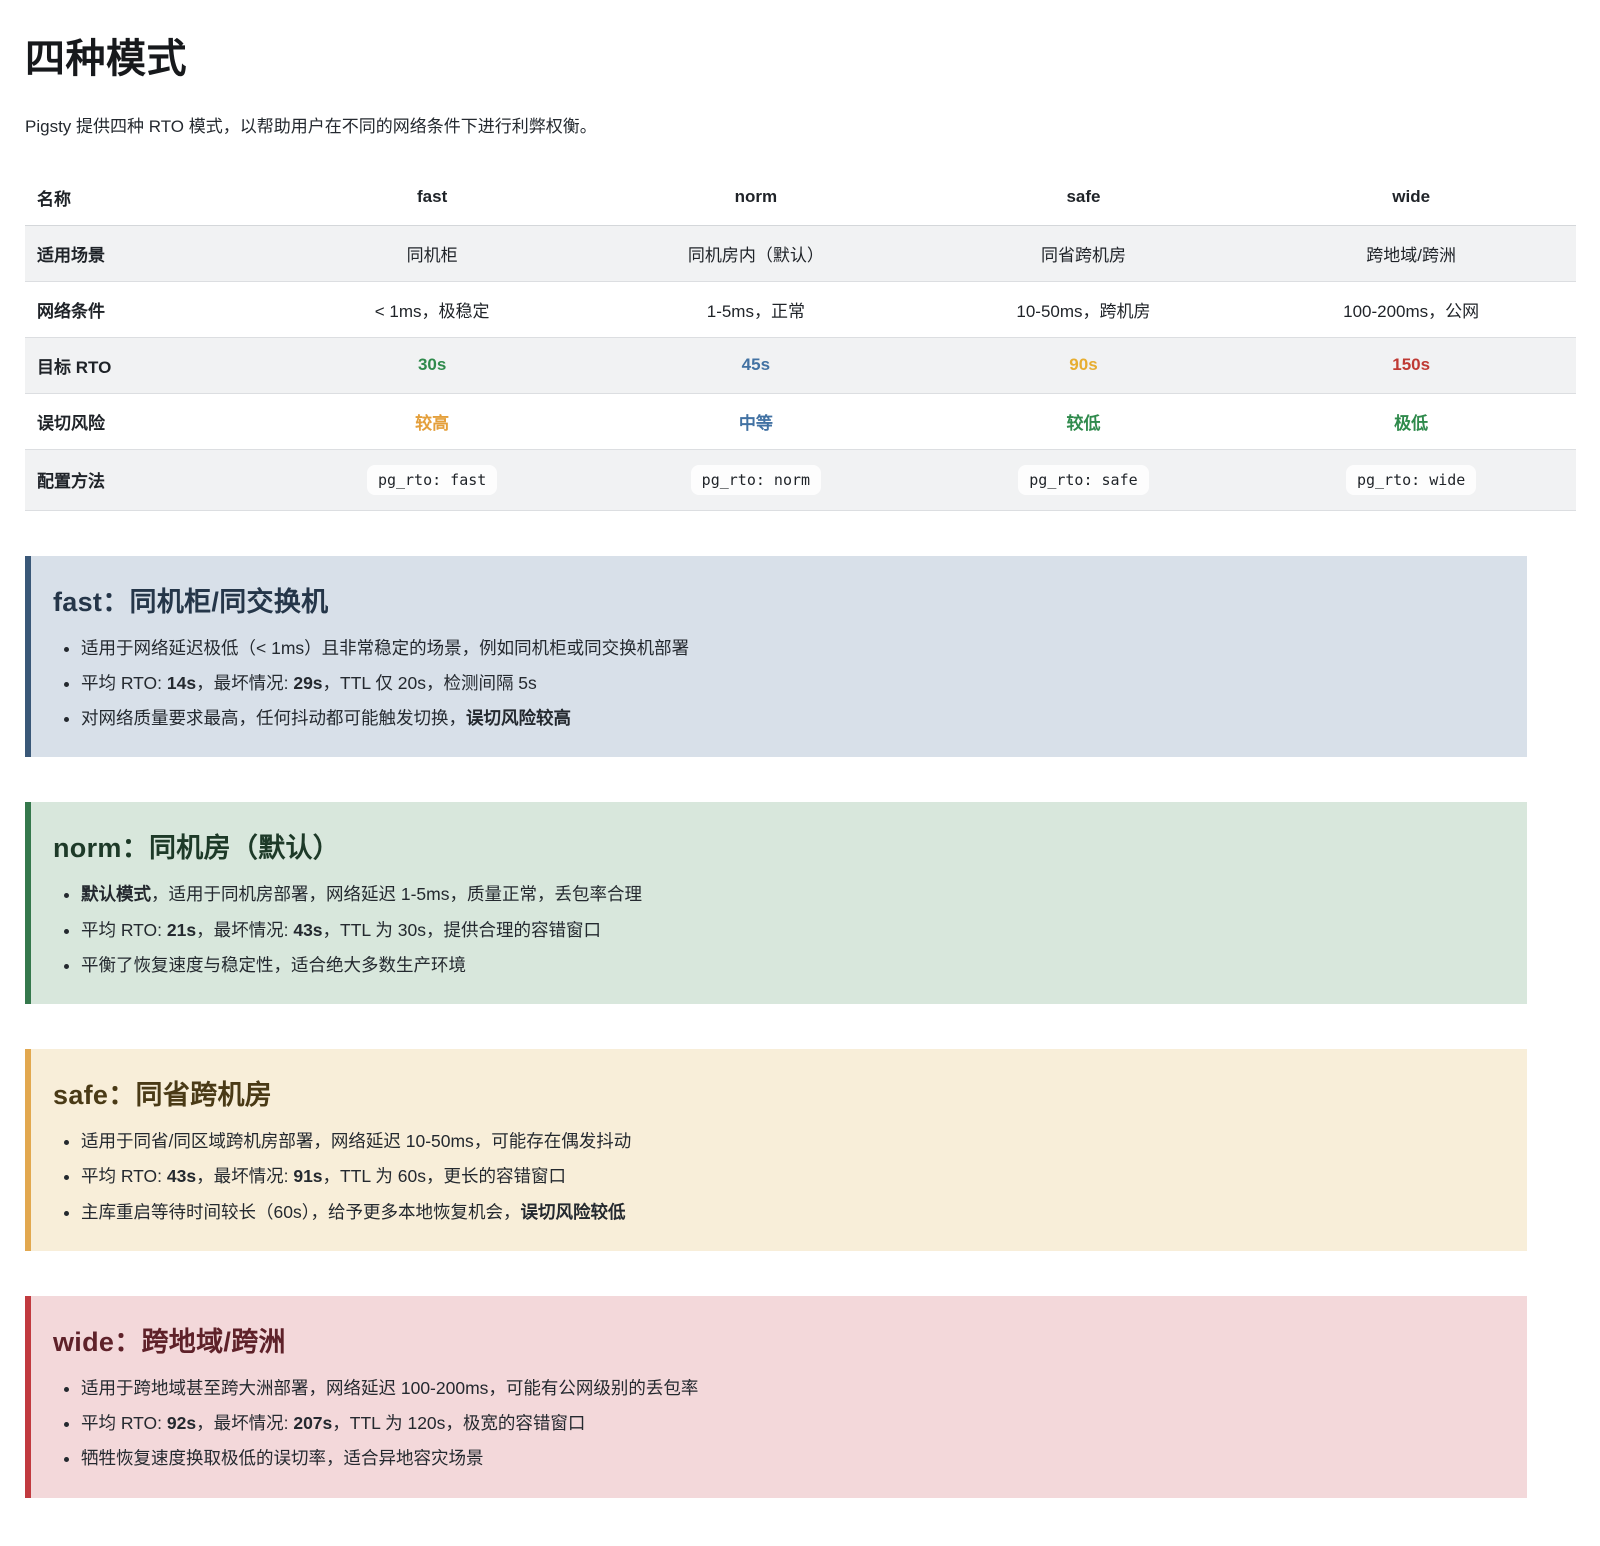 This screenshot has height=1546, width=1600. I want to click on callout-wide-title: wide：跨地域/跨洲, so click(169, 1341).